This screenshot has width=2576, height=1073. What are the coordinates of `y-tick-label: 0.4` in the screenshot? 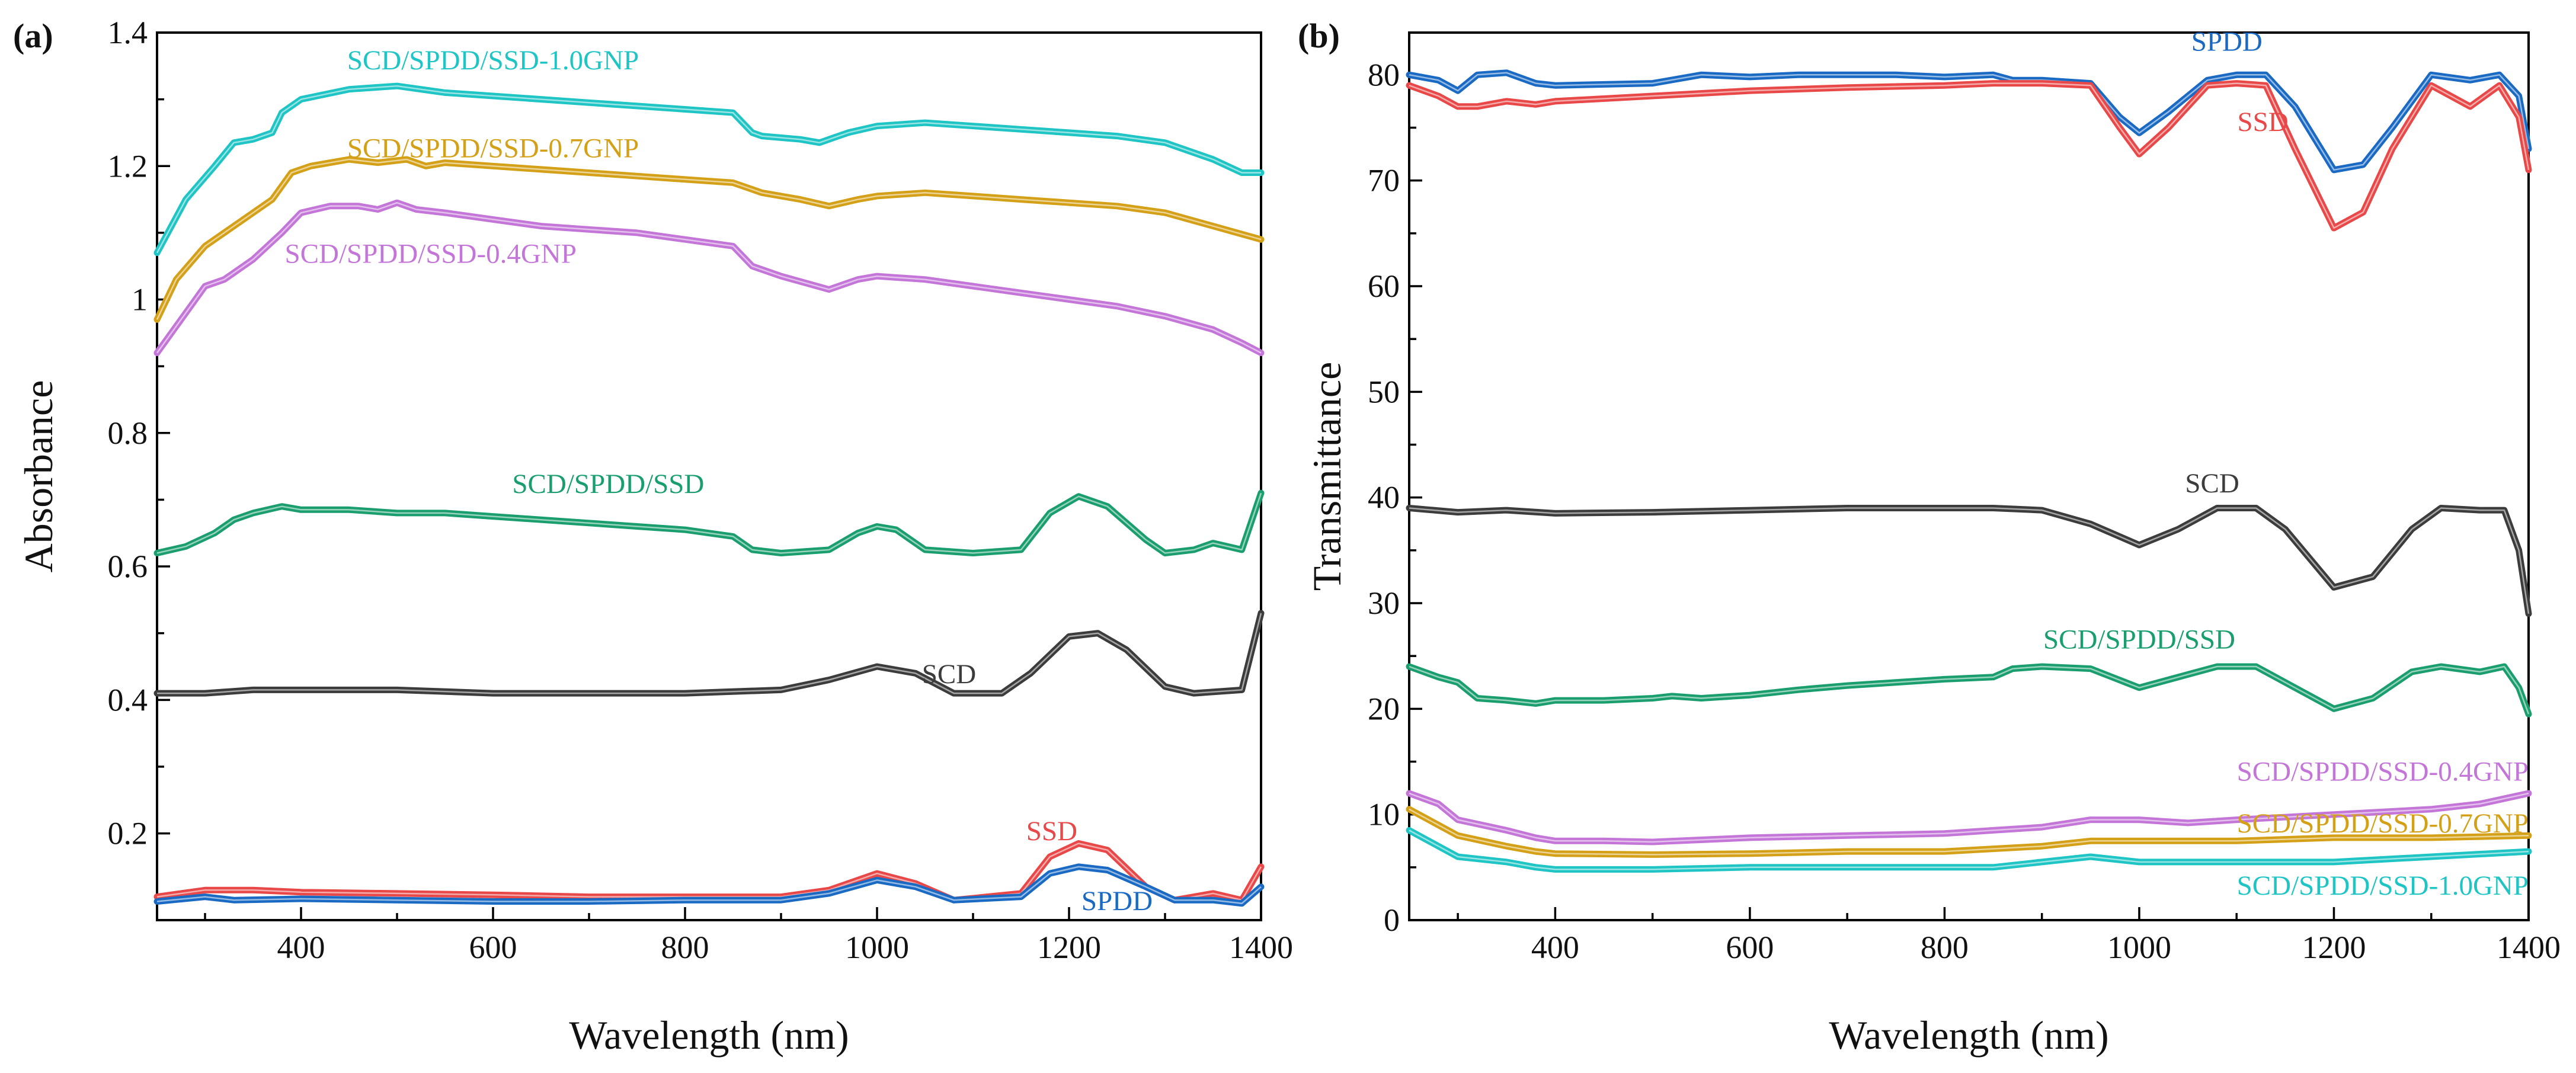 It's located at (128, 700).